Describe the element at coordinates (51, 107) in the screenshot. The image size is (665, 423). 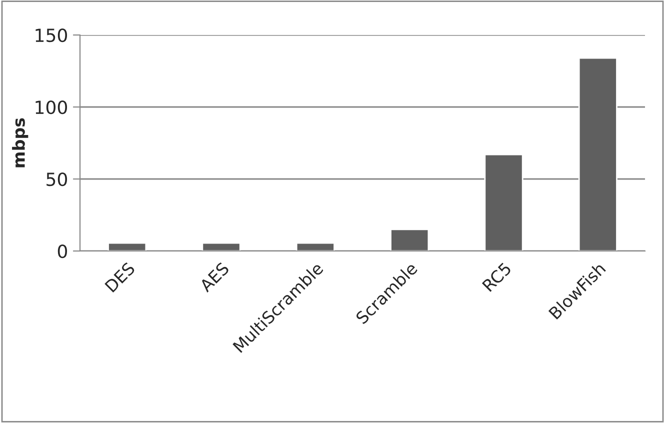
I see `y-tick-label: 100` at that location.